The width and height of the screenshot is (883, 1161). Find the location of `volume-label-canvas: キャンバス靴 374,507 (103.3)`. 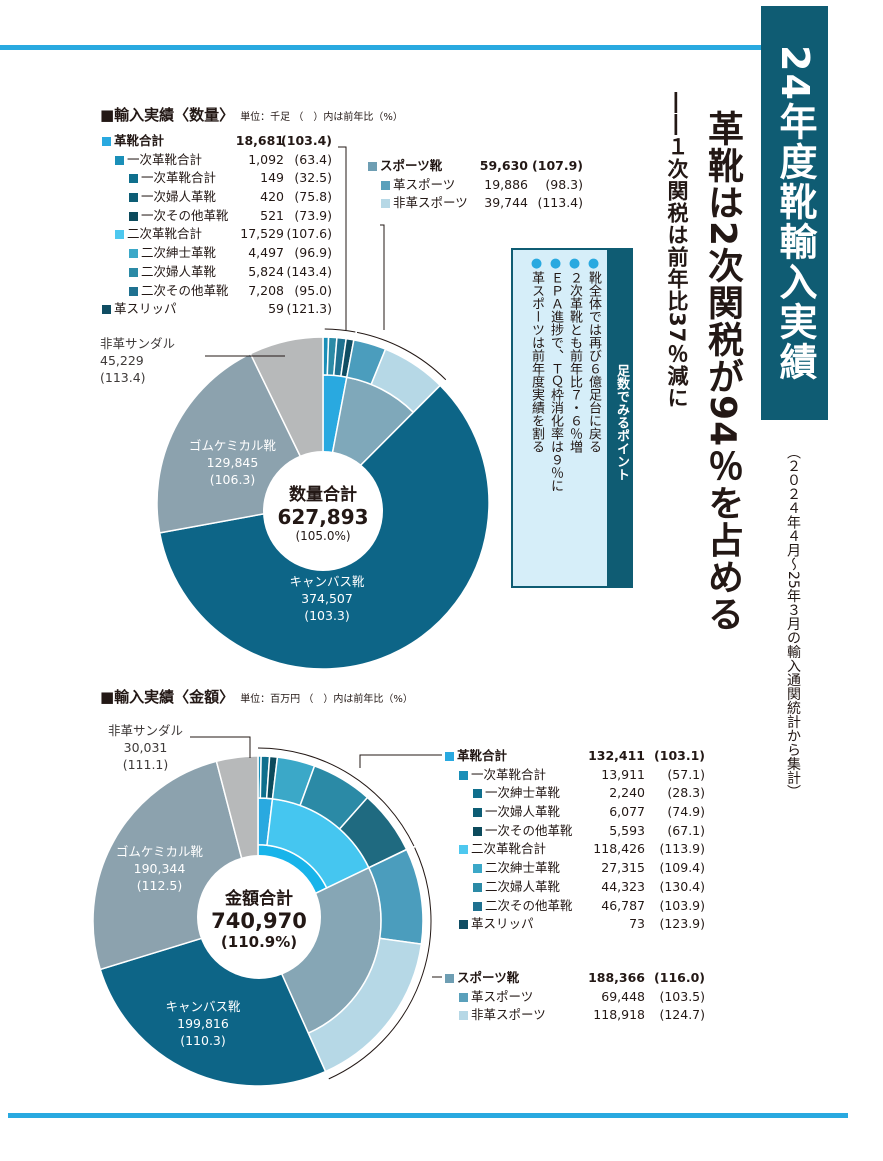

volume-label-canvas: キャンバス靴 374,507 (103.3) is located at coordinates (327, 598).